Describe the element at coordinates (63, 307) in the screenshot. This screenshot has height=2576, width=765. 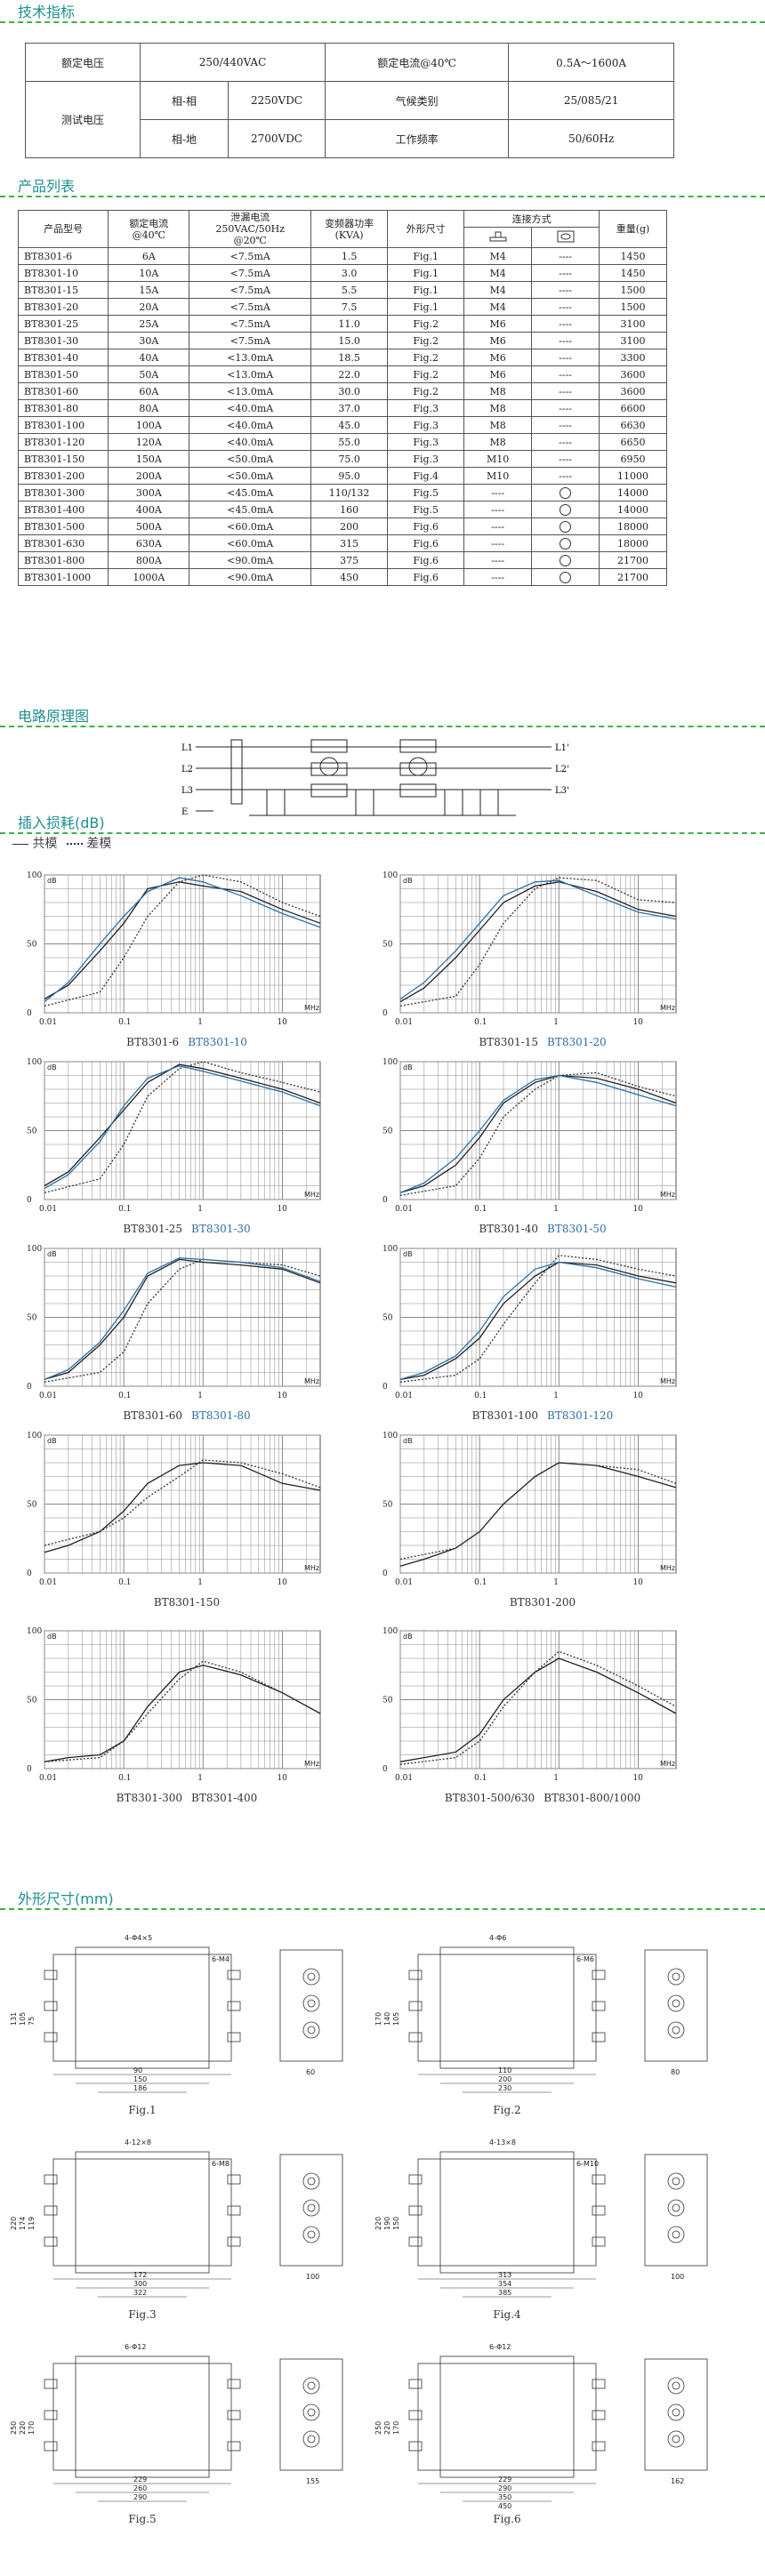
I see `table-cell: BT8301-20` at that location.